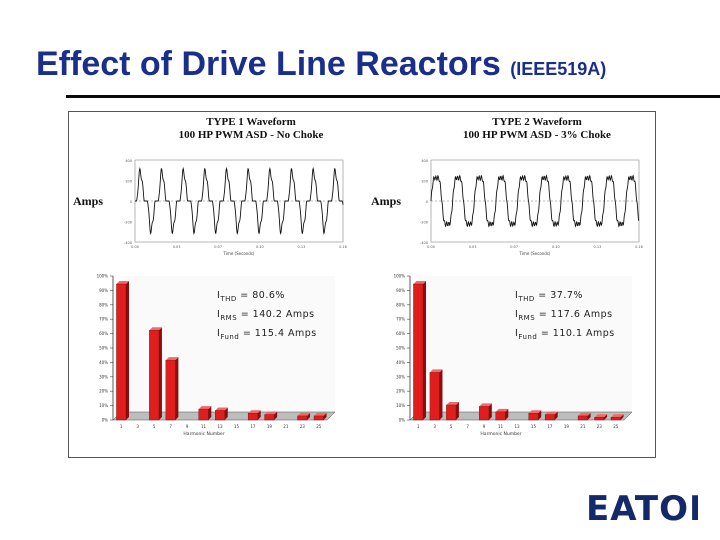  What do you see at coordinates (400, 391) in the screenshot?
I see `panel2-ytick-label: 20%` at bounding box center [400, 391].